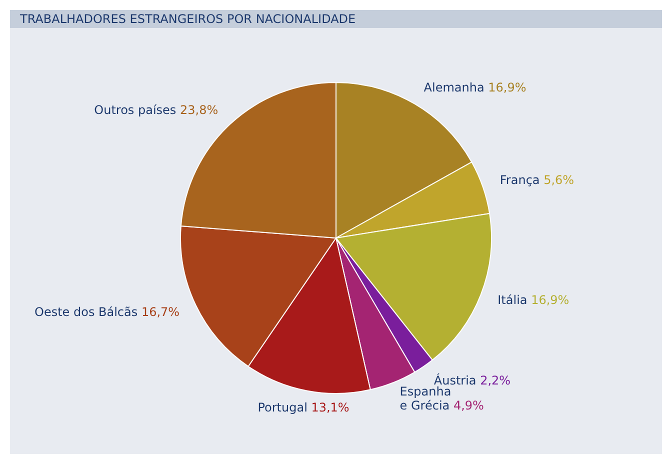  What do you see at coordinates (493, 380) in the screenshot?
I see `data-label: 2,2%` at bounding box center [493, 380].